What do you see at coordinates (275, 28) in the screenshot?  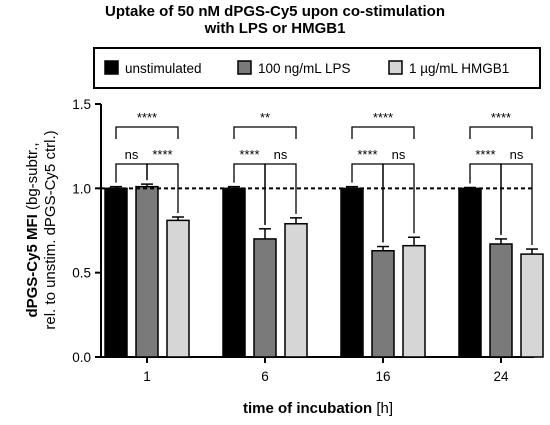 I see `chart-title-line-2: with LPS or HMGB1` at bounding box center [275, 28].